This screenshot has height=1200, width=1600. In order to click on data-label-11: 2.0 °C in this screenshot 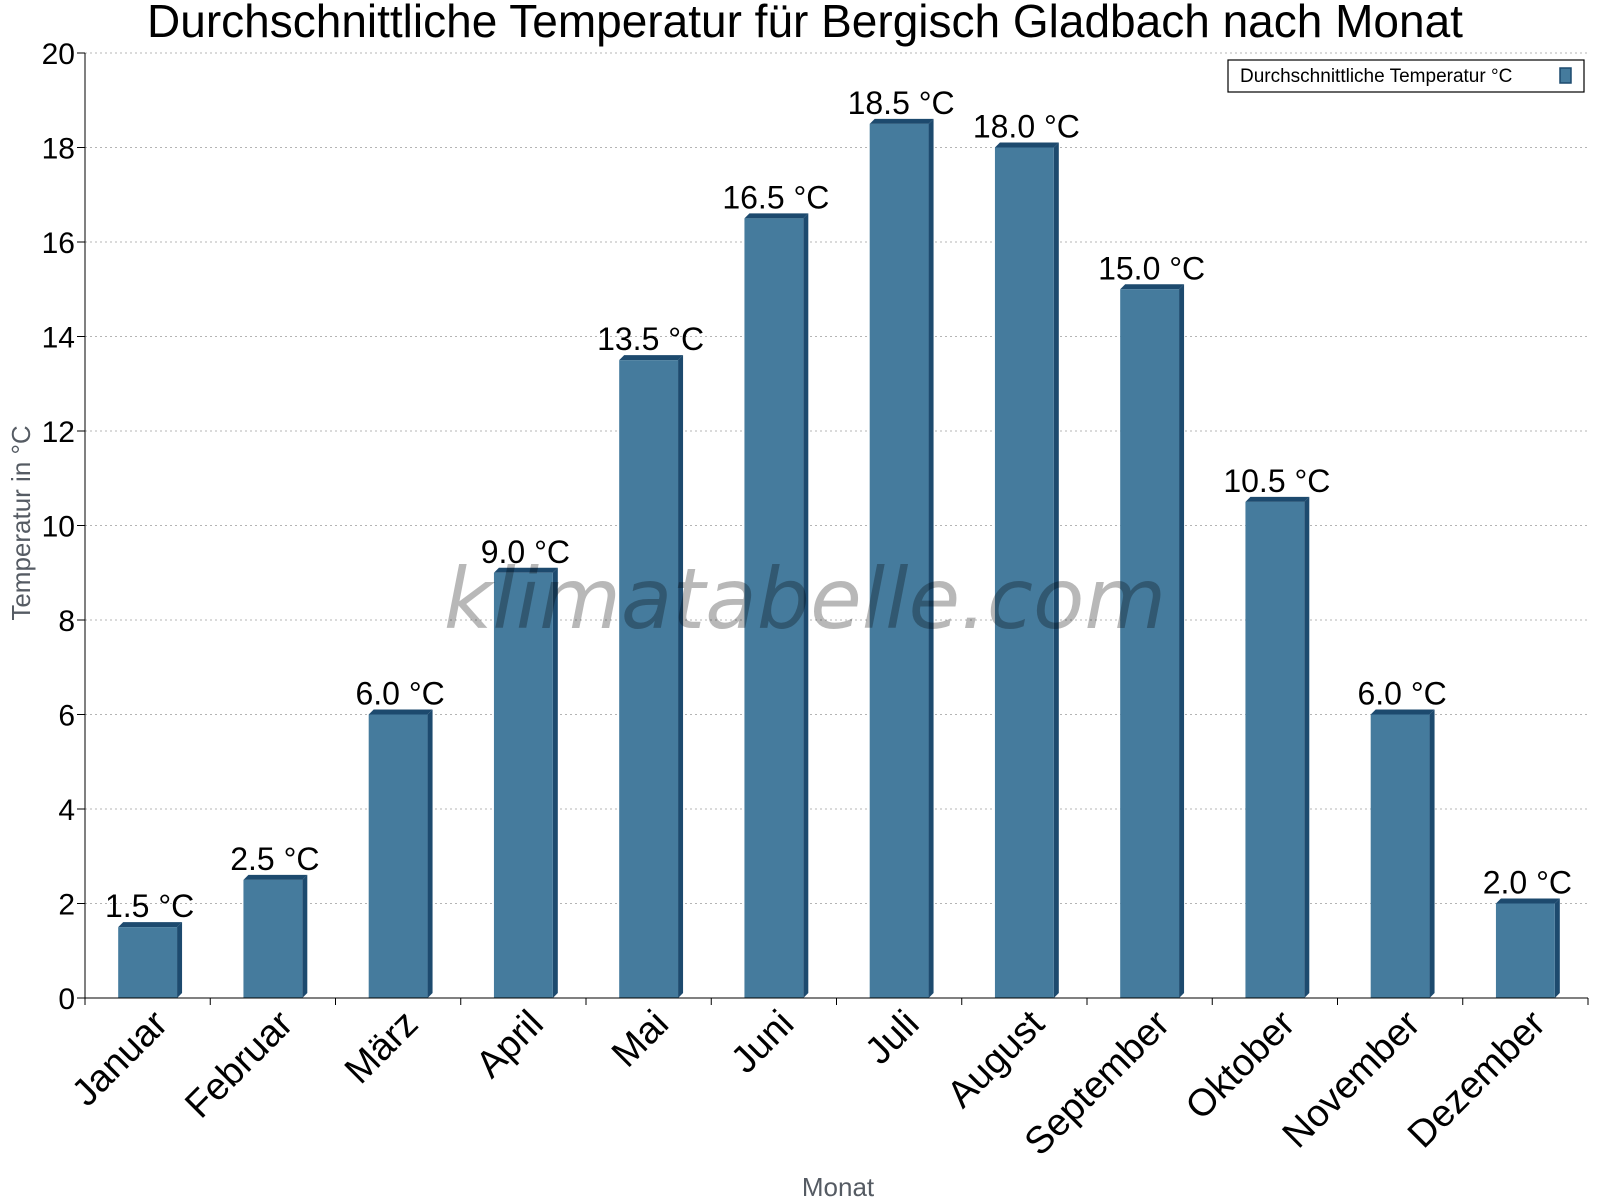, I will do `click(1527, 883)`.